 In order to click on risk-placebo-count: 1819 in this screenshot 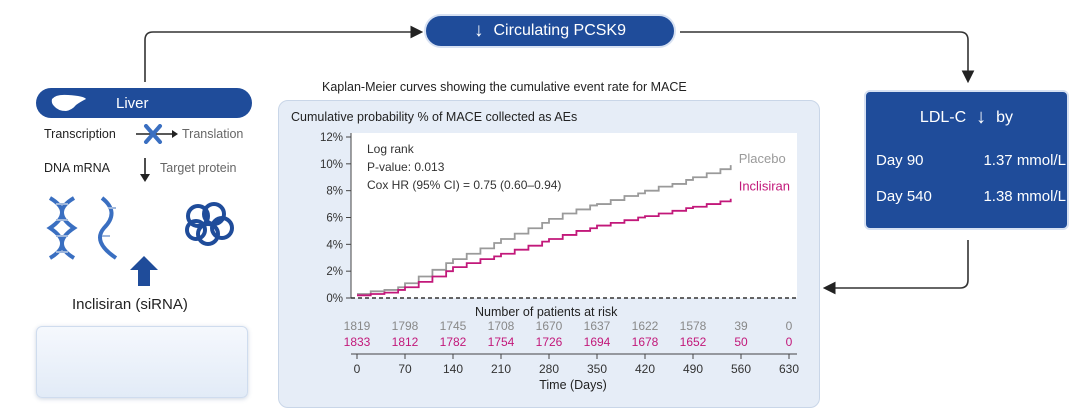, I will do `click(357, 326)`.